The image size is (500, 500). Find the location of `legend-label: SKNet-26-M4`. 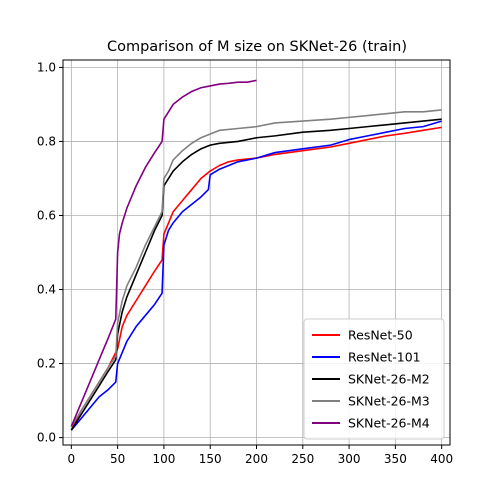

legend-label: SKNet-26-M4 is located at coordinates (389, 423).